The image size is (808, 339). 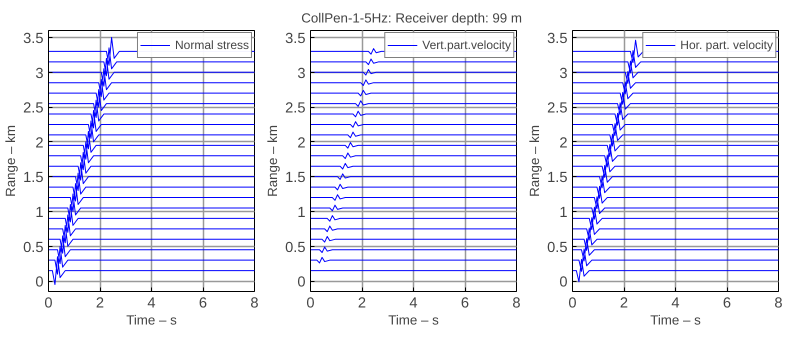 I want to click on legend-label: Vert.part.velocity, so click(x=466, y=45).